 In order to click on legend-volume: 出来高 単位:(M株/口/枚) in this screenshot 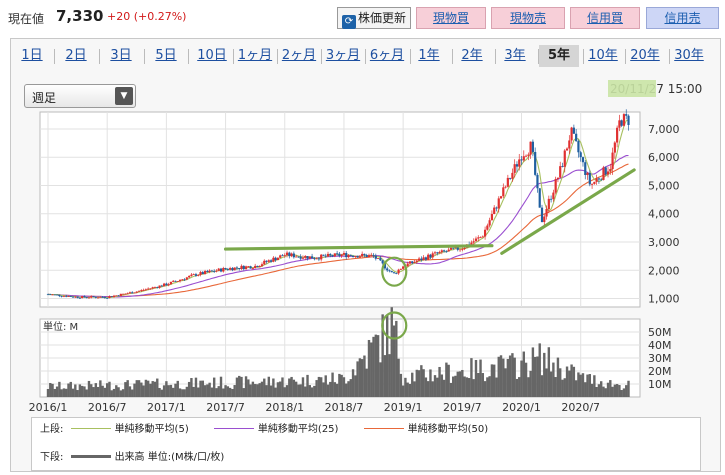, I will do `click(169, 457)`.